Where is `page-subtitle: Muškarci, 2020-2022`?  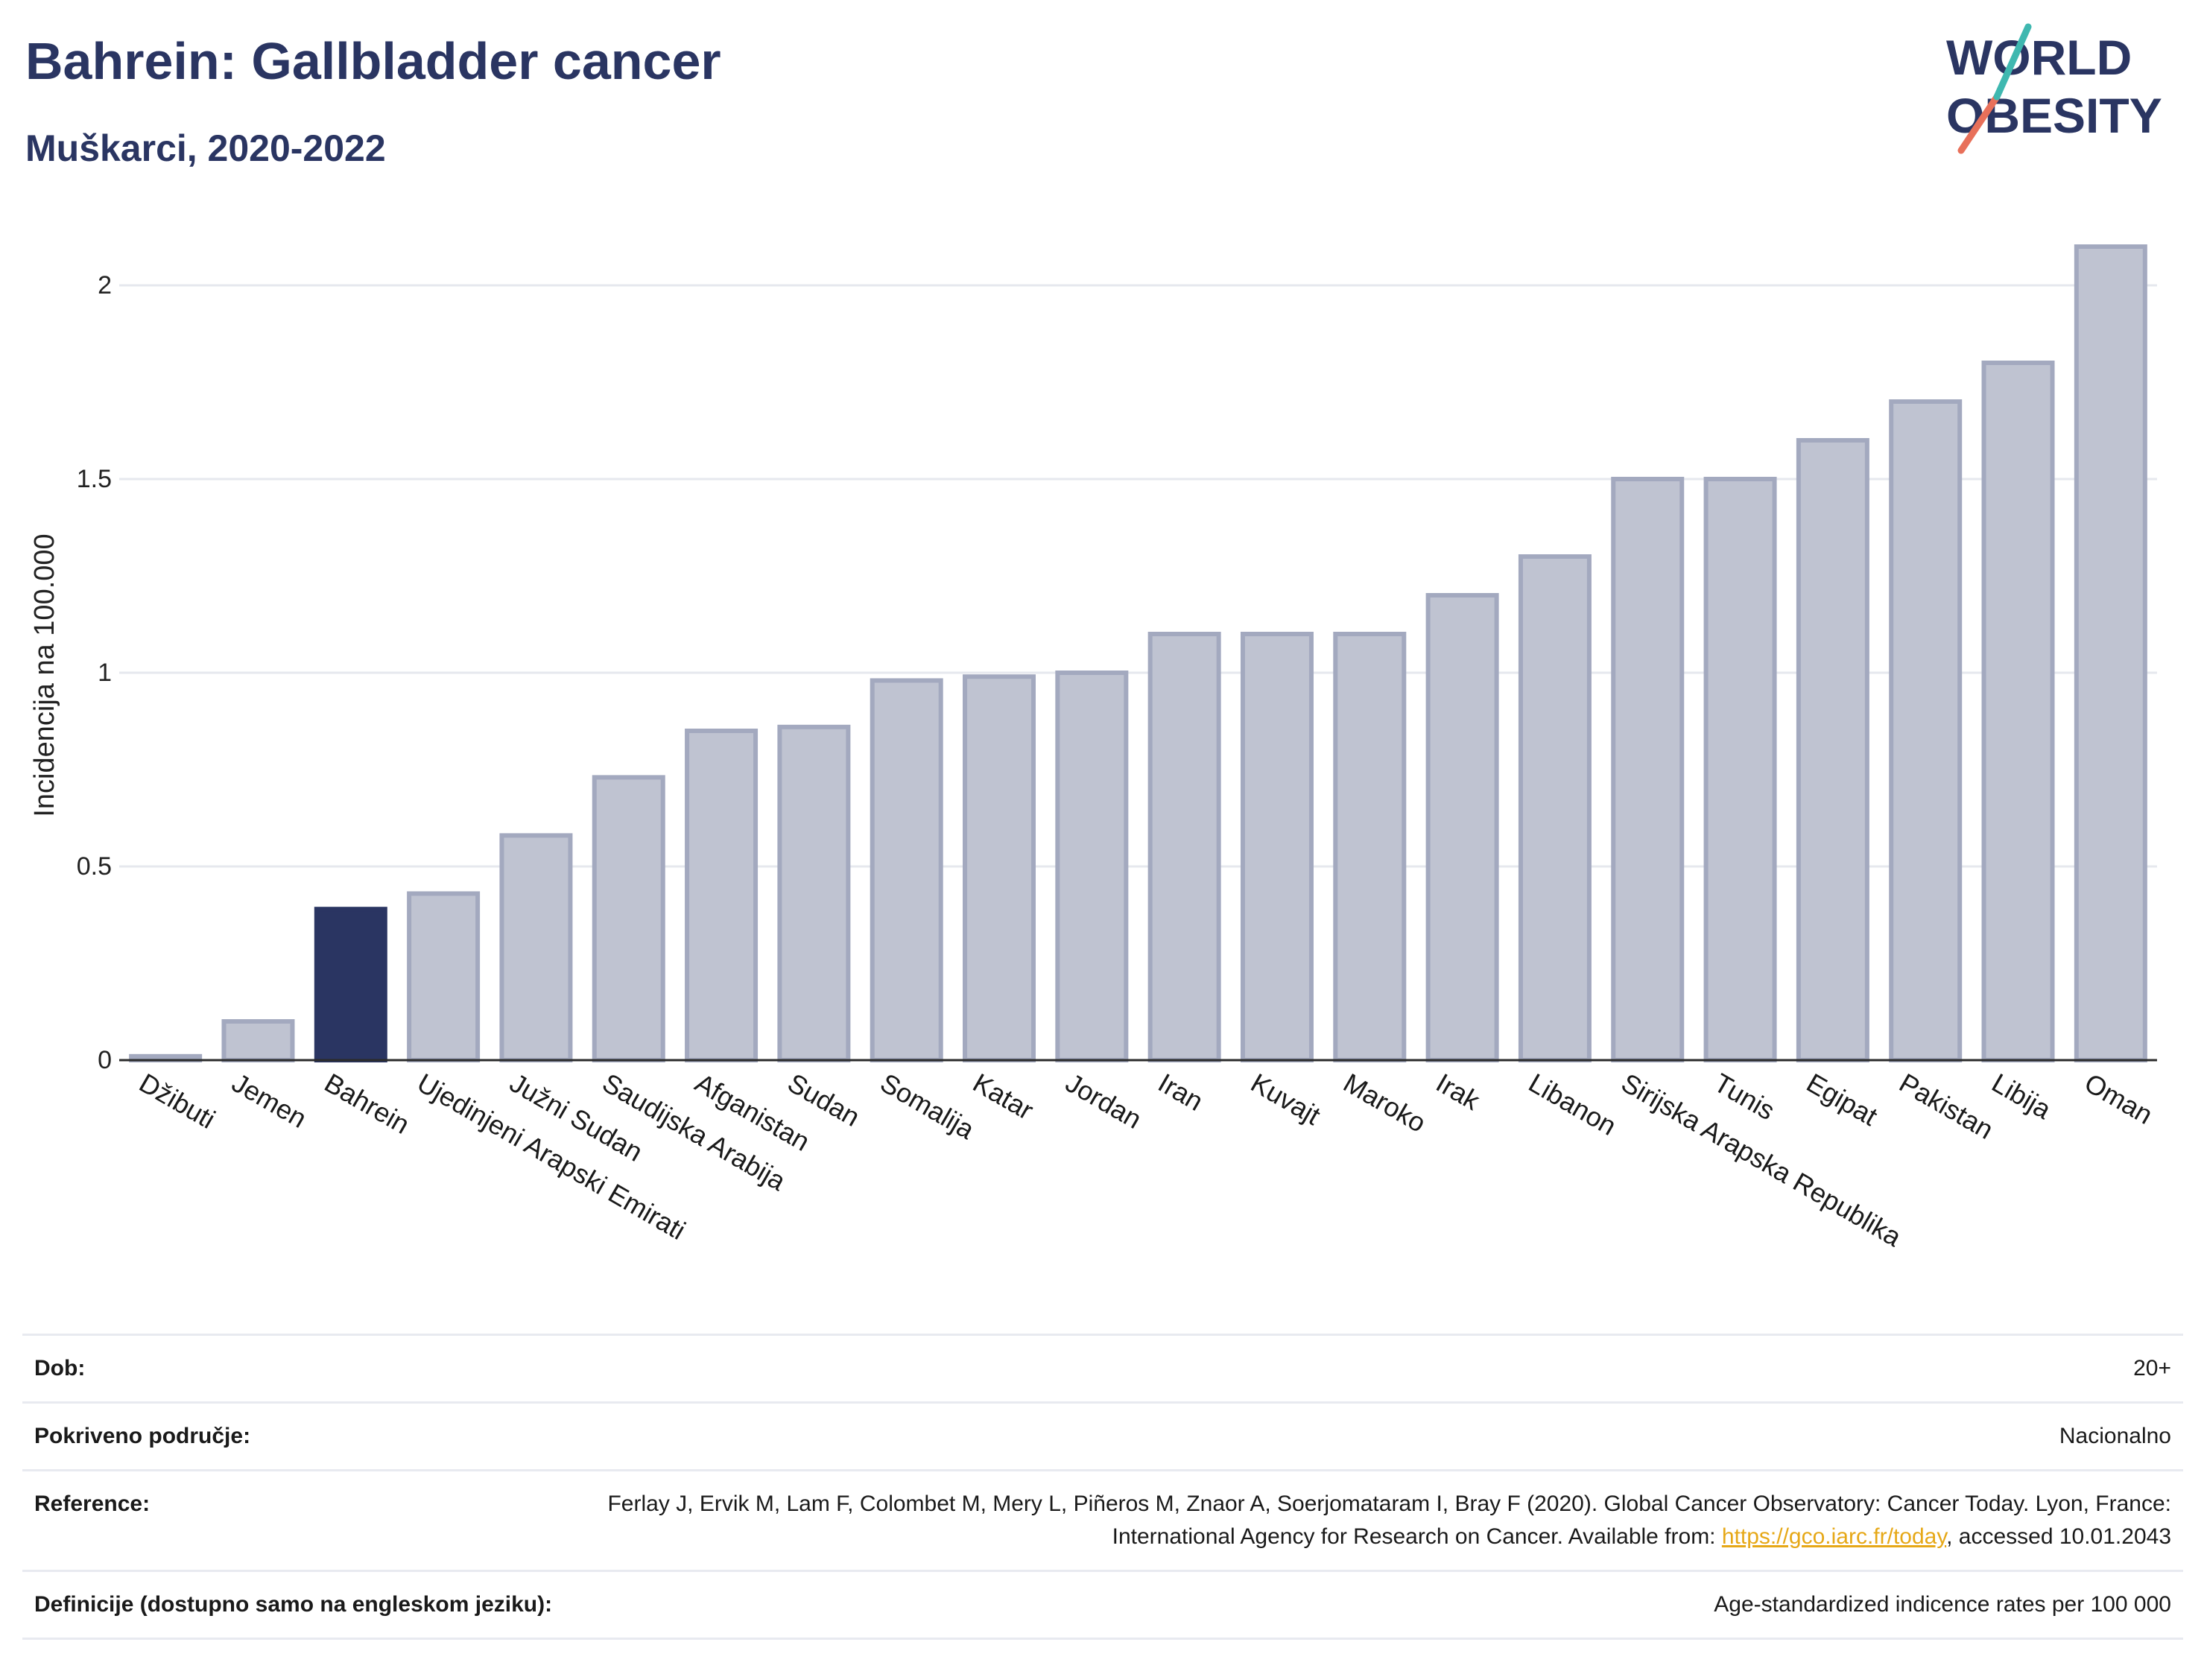 page-subtitle: Muškarci, 2020-2022 is located at coordinates (205, 148).